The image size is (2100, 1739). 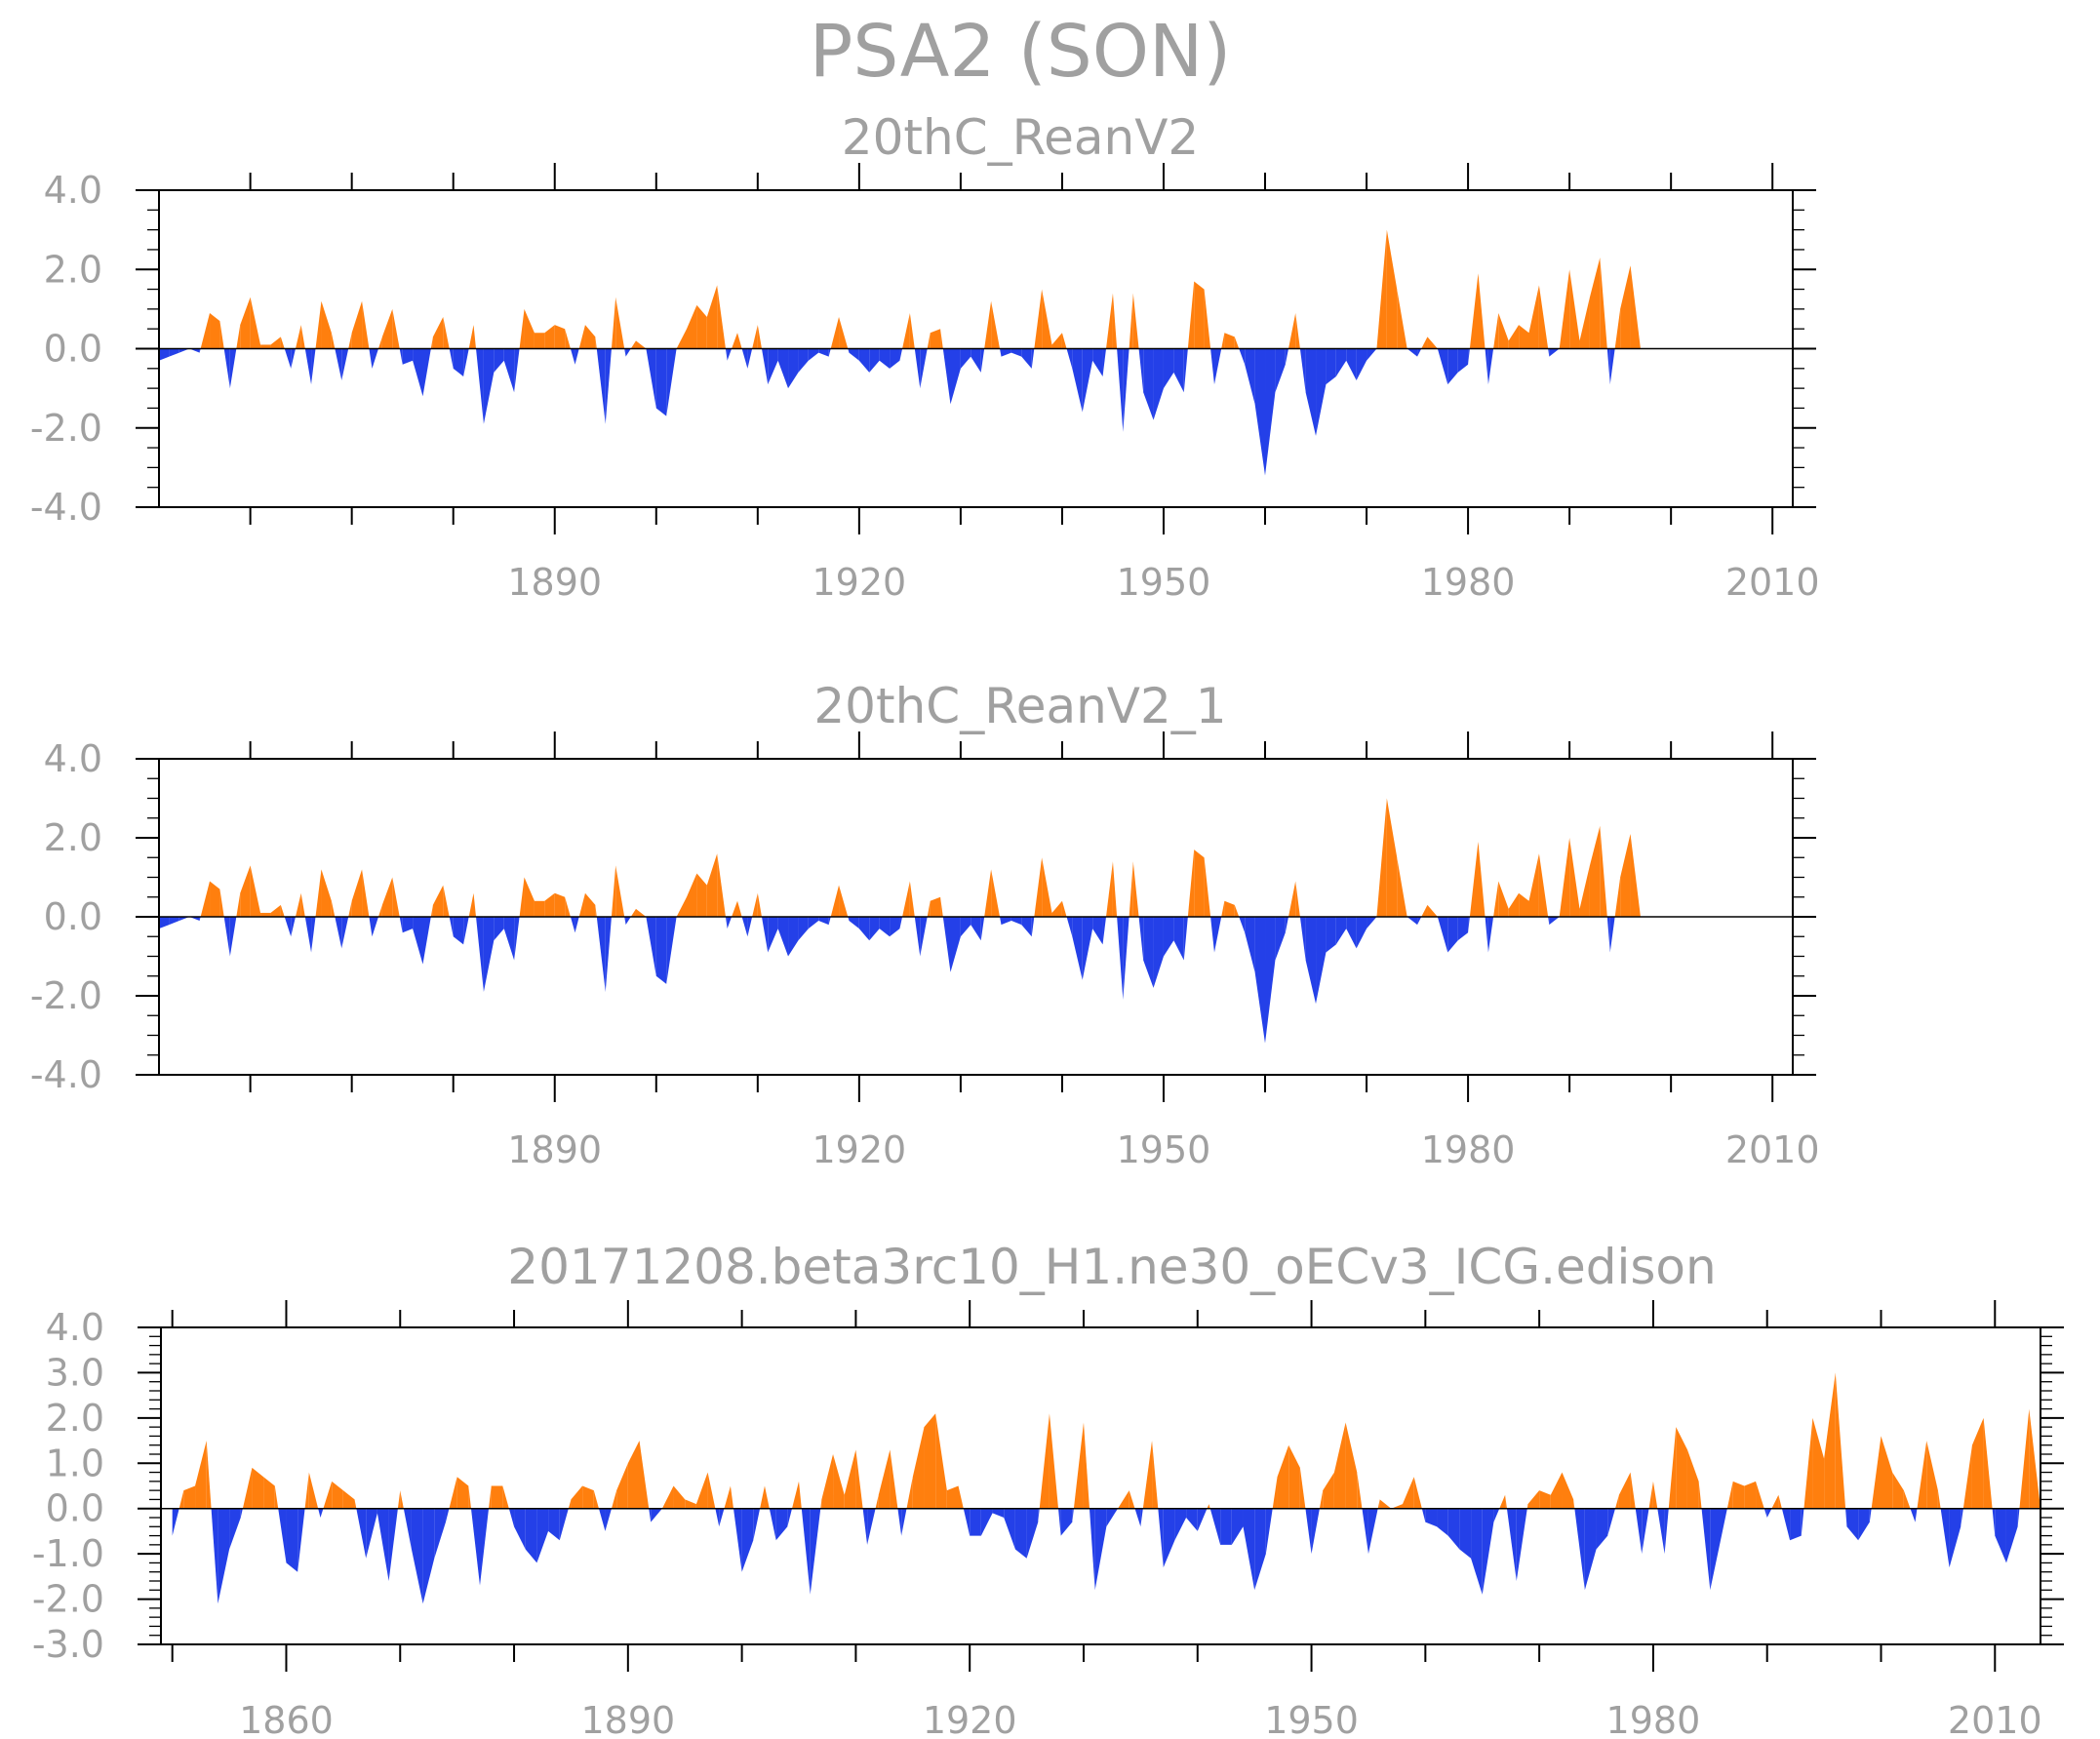 I want to click on area-segment-1952, so click(x=1186, y=370).